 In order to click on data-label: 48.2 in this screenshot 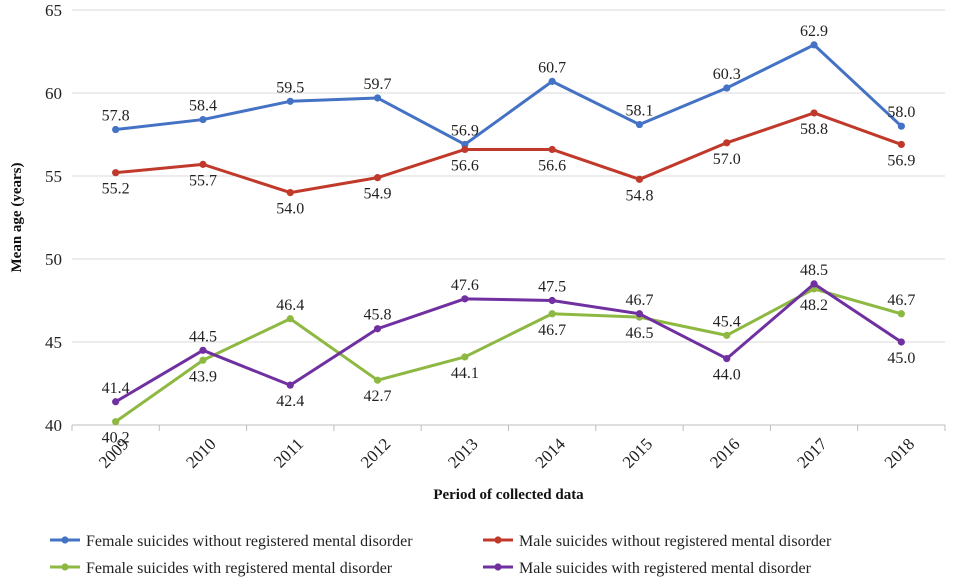, I will do `click(814, 305)`.